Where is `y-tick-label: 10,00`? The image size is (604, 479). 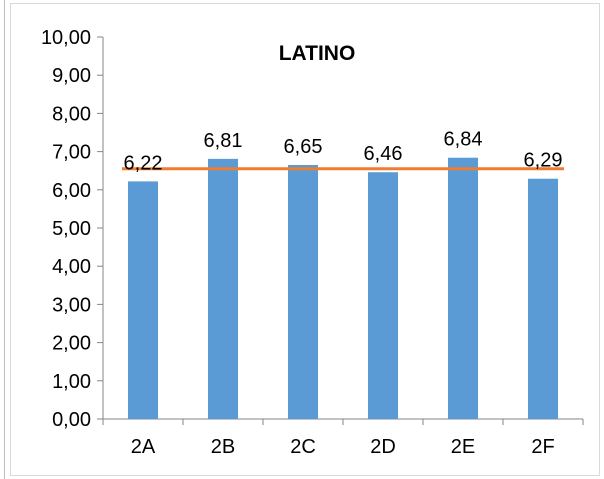
y-tick-label: 10,00 is located at coordinates (66, 38).